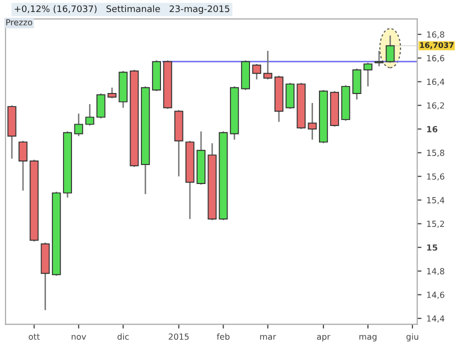  What do you see at coordinates (79, 337) in the screenshot?
I see `x-tick-label: nov` at bounding box center [79, 337].